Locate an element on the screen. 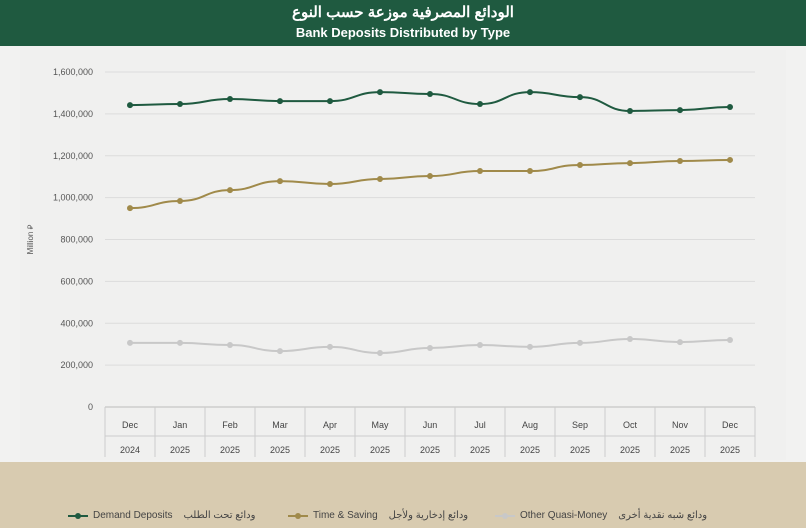 This screenshot has height=528, width=806. x-tick-month: Jun is located at coordinates (430, 425).